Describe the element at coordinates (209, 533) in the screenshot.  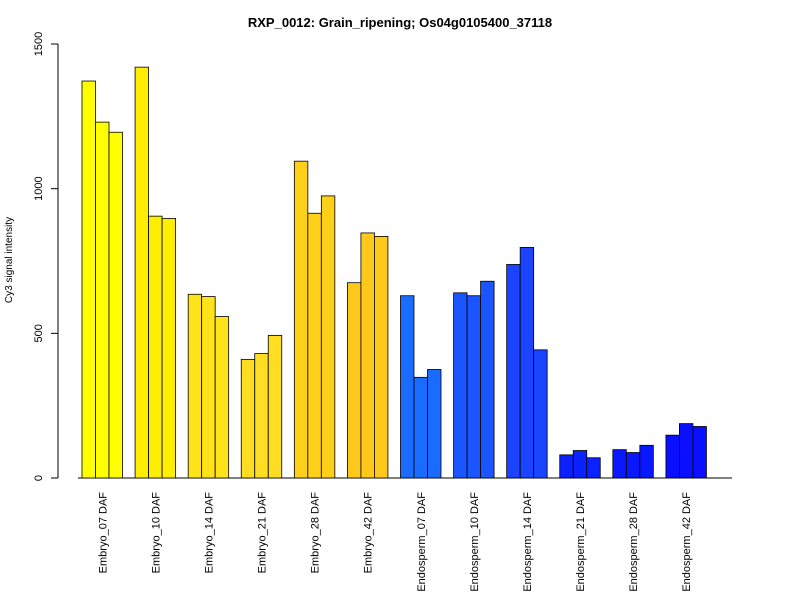
I see `x-category-label: Embryo_14 DAF` at that location.